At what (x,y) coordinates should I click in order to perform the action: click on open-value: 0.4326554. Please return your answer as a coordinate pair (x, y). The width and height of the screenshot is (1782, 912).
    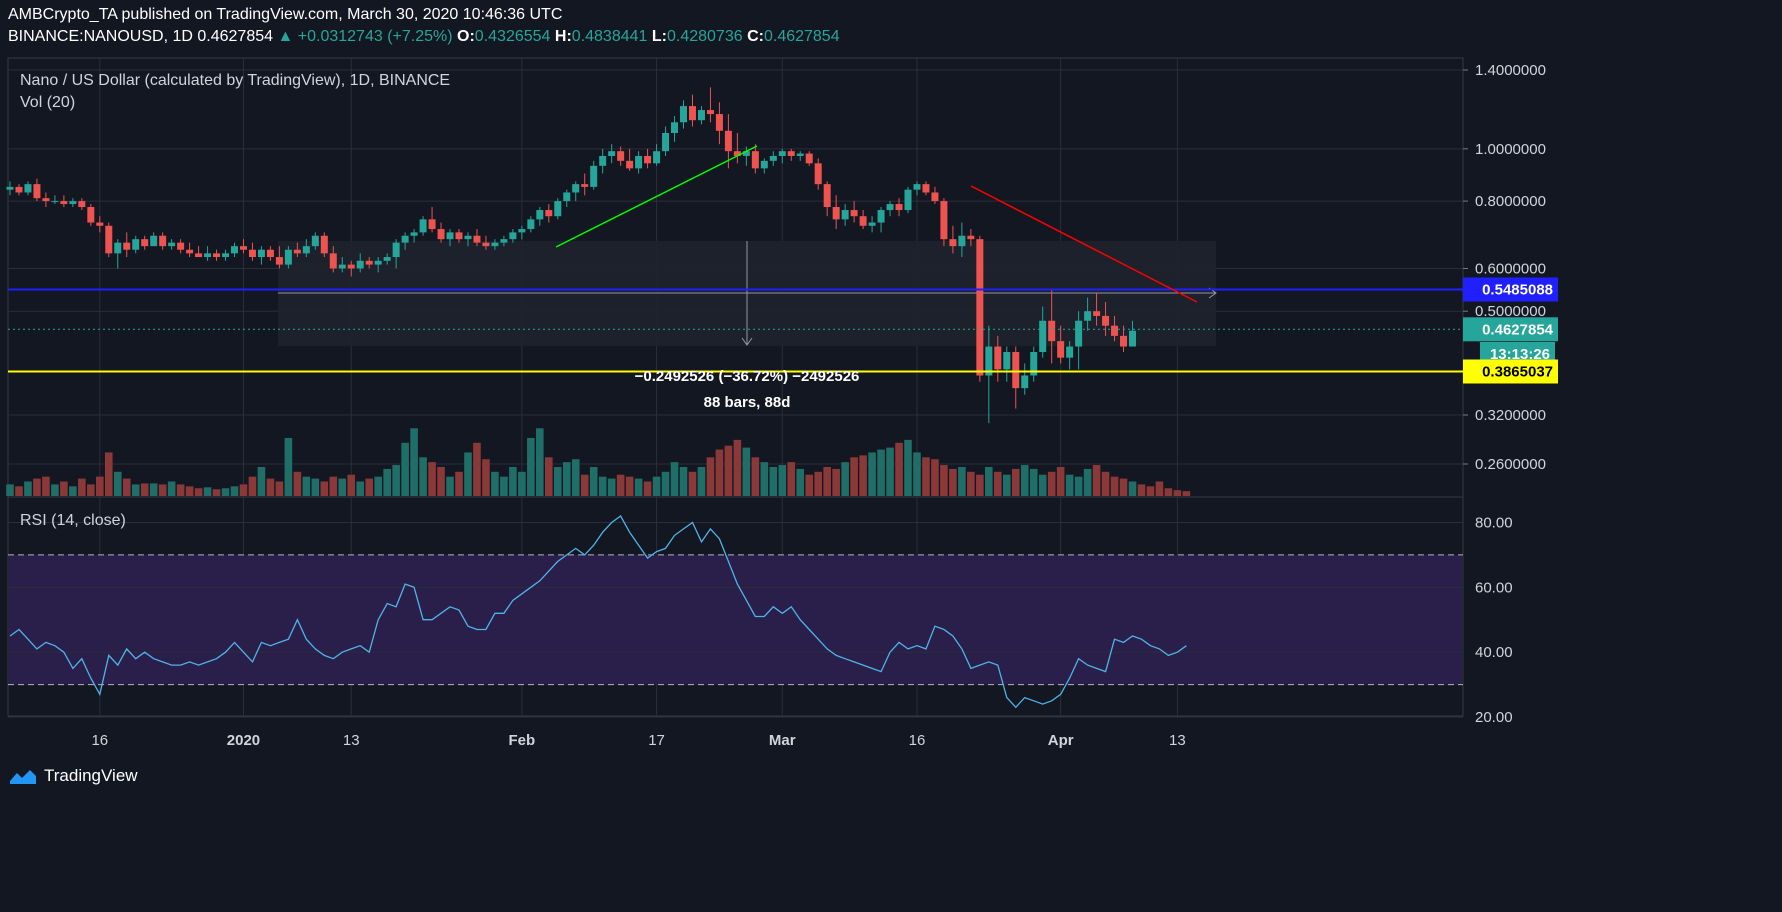
    Looking at the image, I should click on (512, 36).